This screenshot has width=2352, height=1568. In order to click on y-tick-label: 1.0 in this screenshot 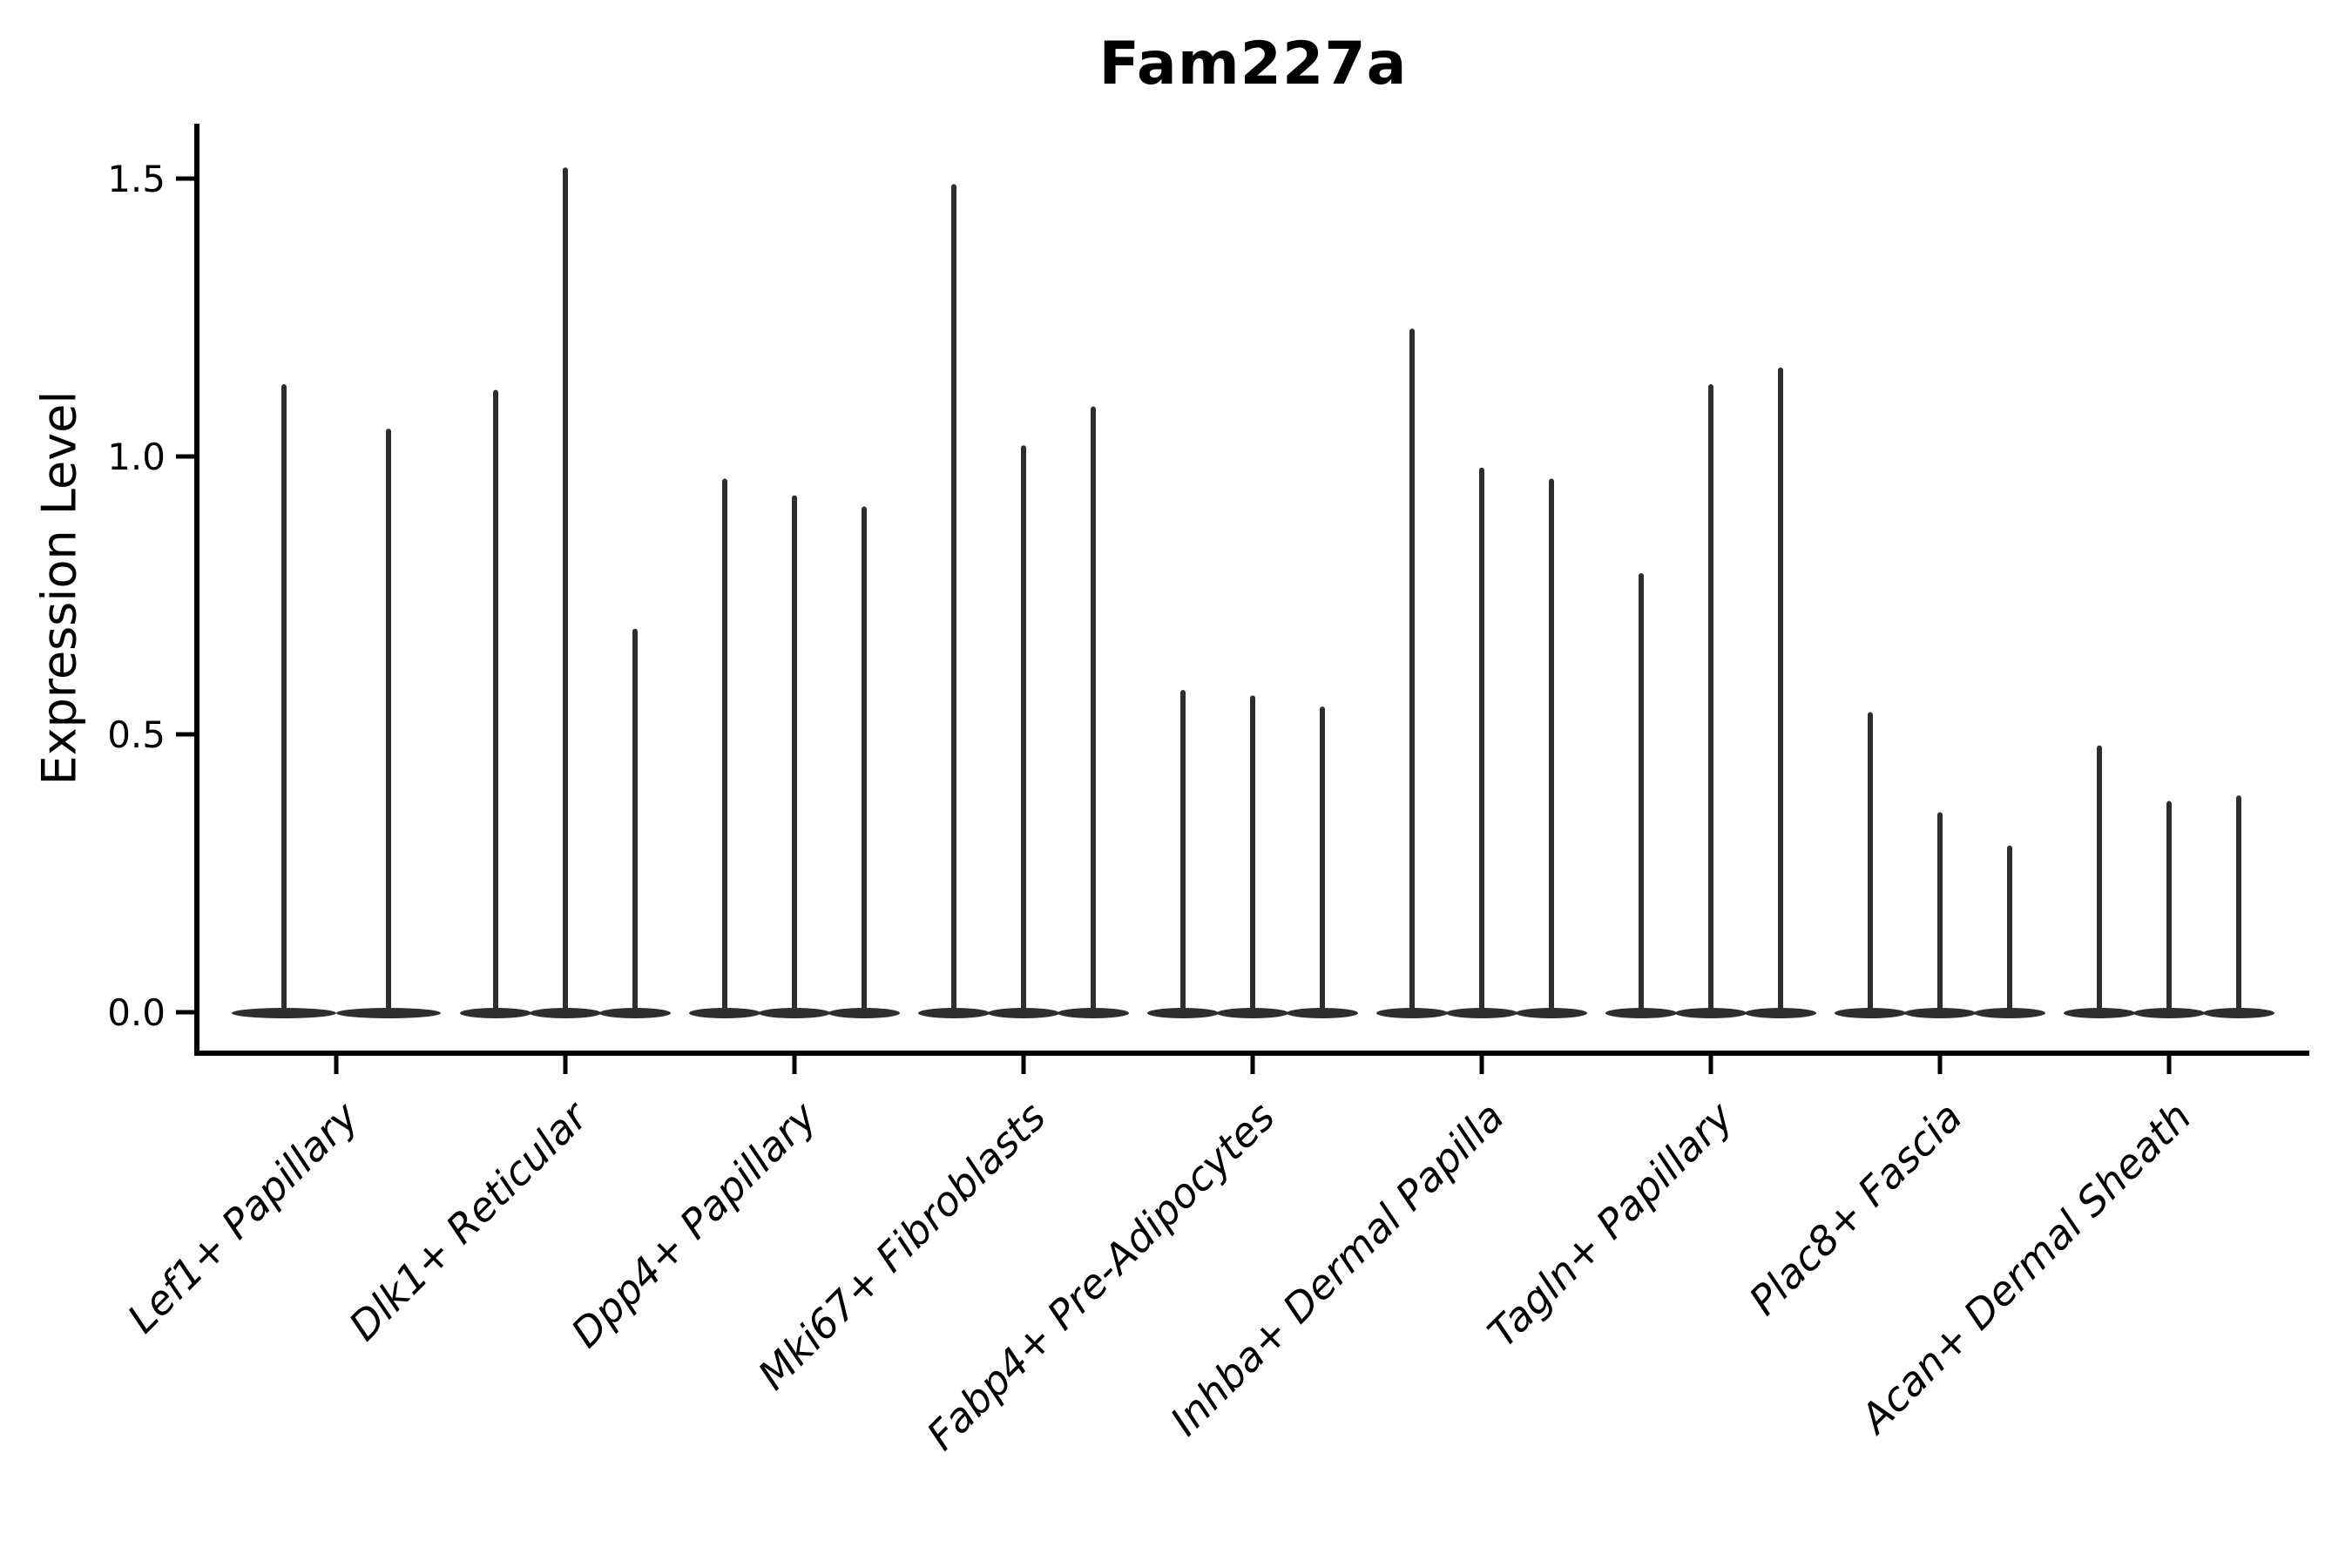, I will do `click(136, 457)`.